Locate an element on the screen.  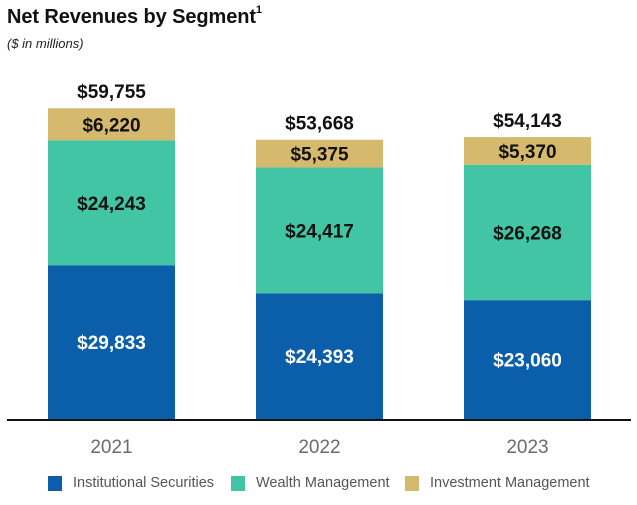
bar-wealth-management-2022 is located at coordinates (319, 230).